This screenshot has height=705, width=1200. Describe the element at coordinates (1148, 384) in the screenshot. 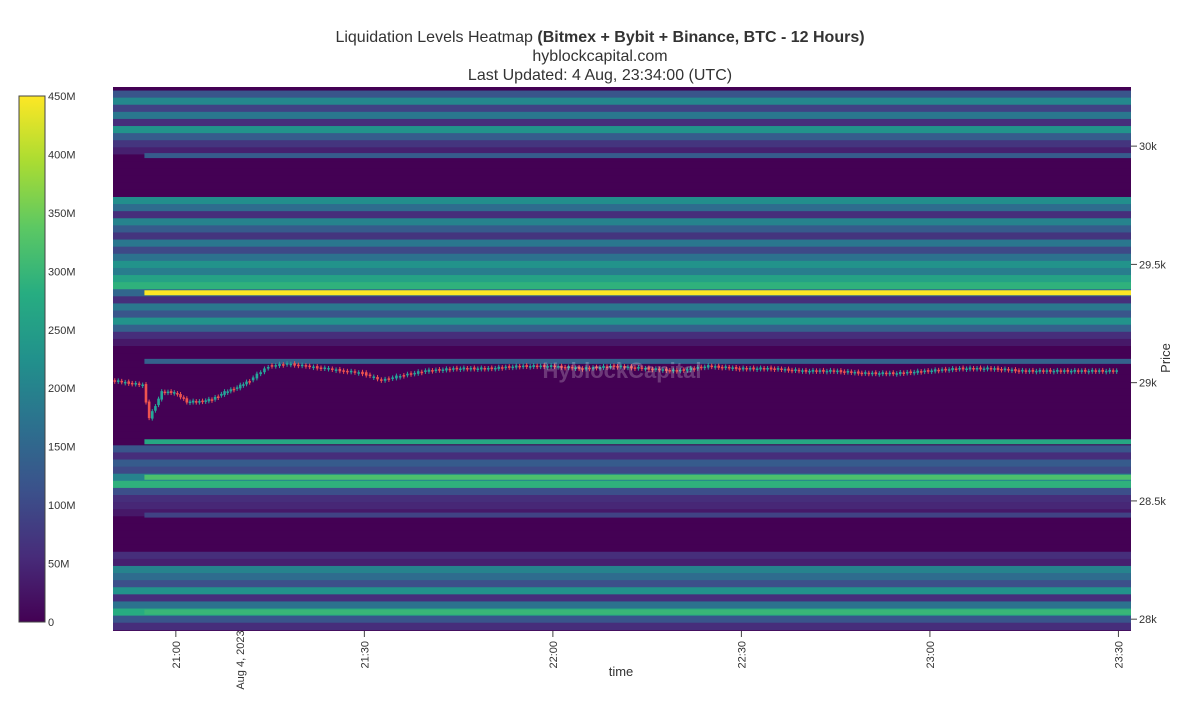

I see `y-tick-label: 29k` at that location.